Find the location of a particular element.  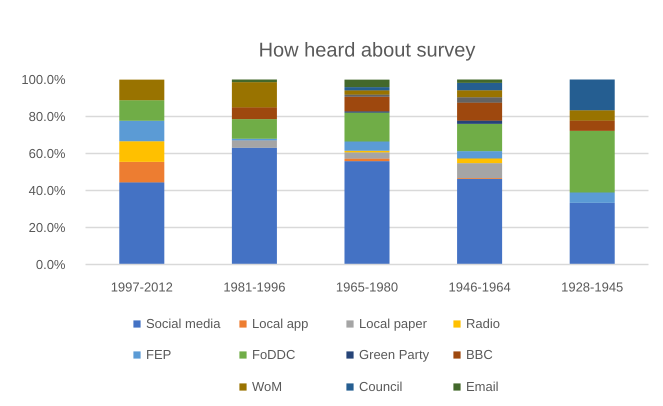

x-tick-label: 1946-1964 is located at coordinates (479, 287).